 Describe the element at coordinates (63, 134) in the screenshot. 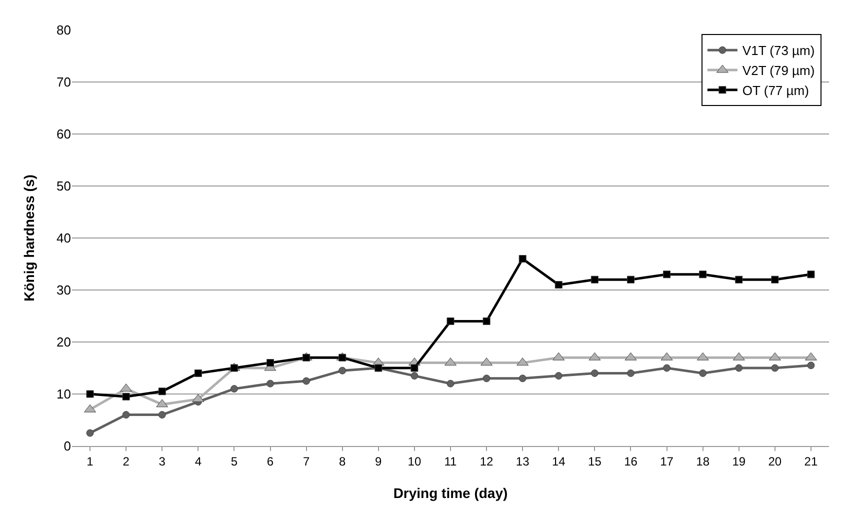

I see `y-tick-label: 60` at that location.